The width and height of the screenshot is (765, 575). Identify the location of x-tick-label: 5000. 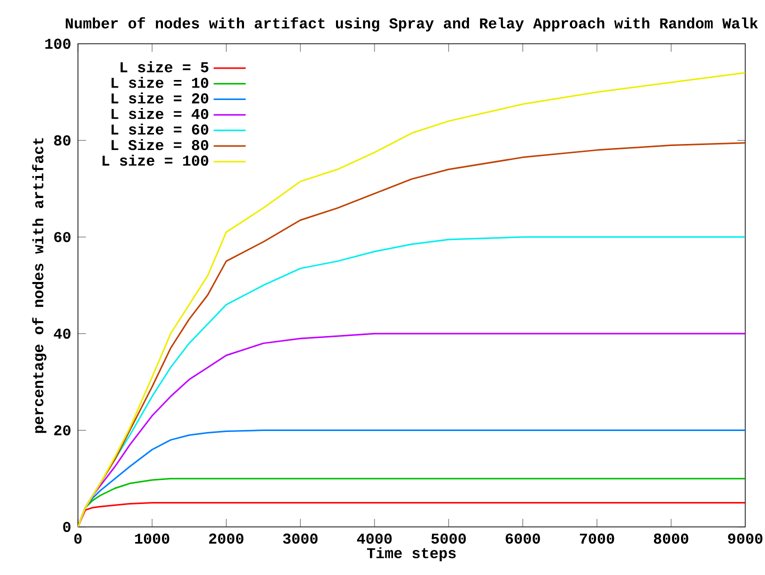
(448, 539).